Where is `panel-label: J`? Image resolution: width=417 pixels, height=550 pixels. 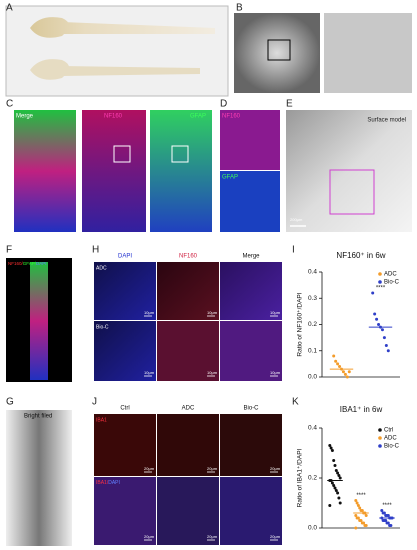 panel-label: J is located at coordinates (94, 402).